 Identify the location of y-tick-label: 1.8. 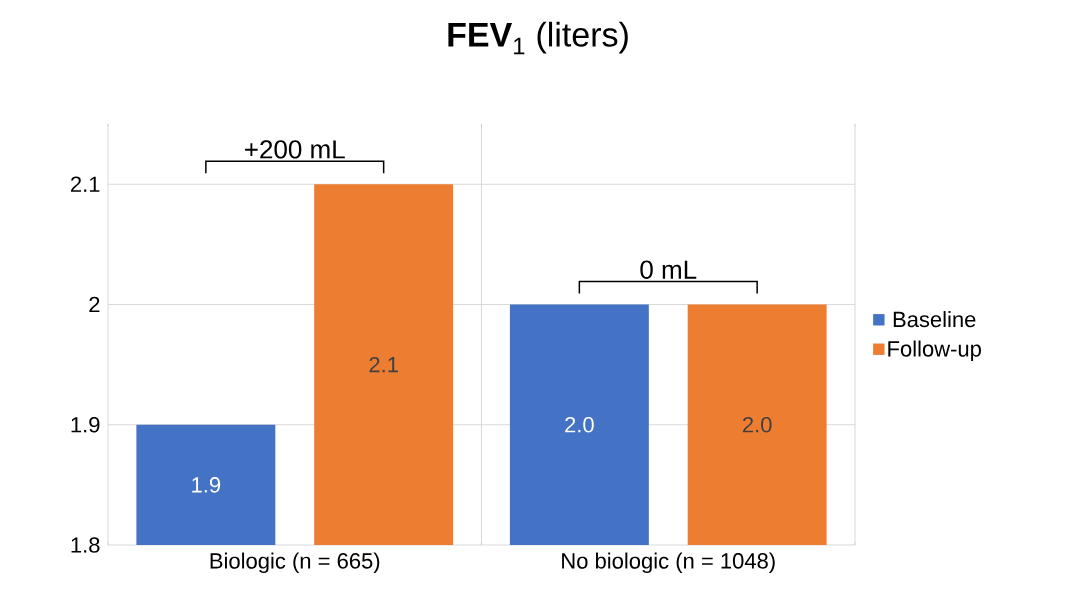
(85, 545).